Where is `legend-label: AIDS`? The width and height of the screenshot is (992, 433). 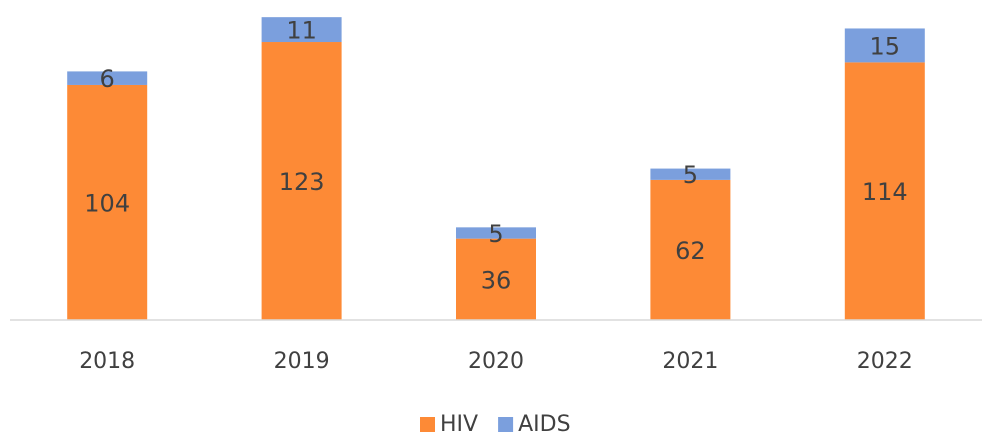
legend-label: AIDS is located at coordinates (544, 422).